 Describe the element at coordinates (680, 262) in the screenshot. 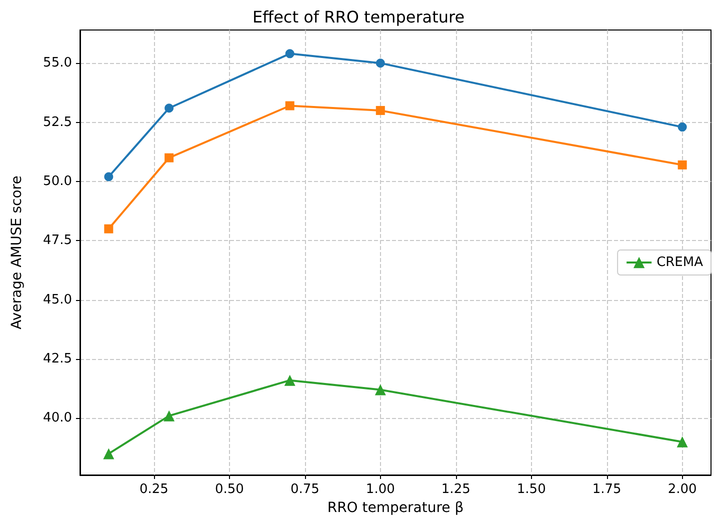

I see `legend-label: CREMA` at that location.